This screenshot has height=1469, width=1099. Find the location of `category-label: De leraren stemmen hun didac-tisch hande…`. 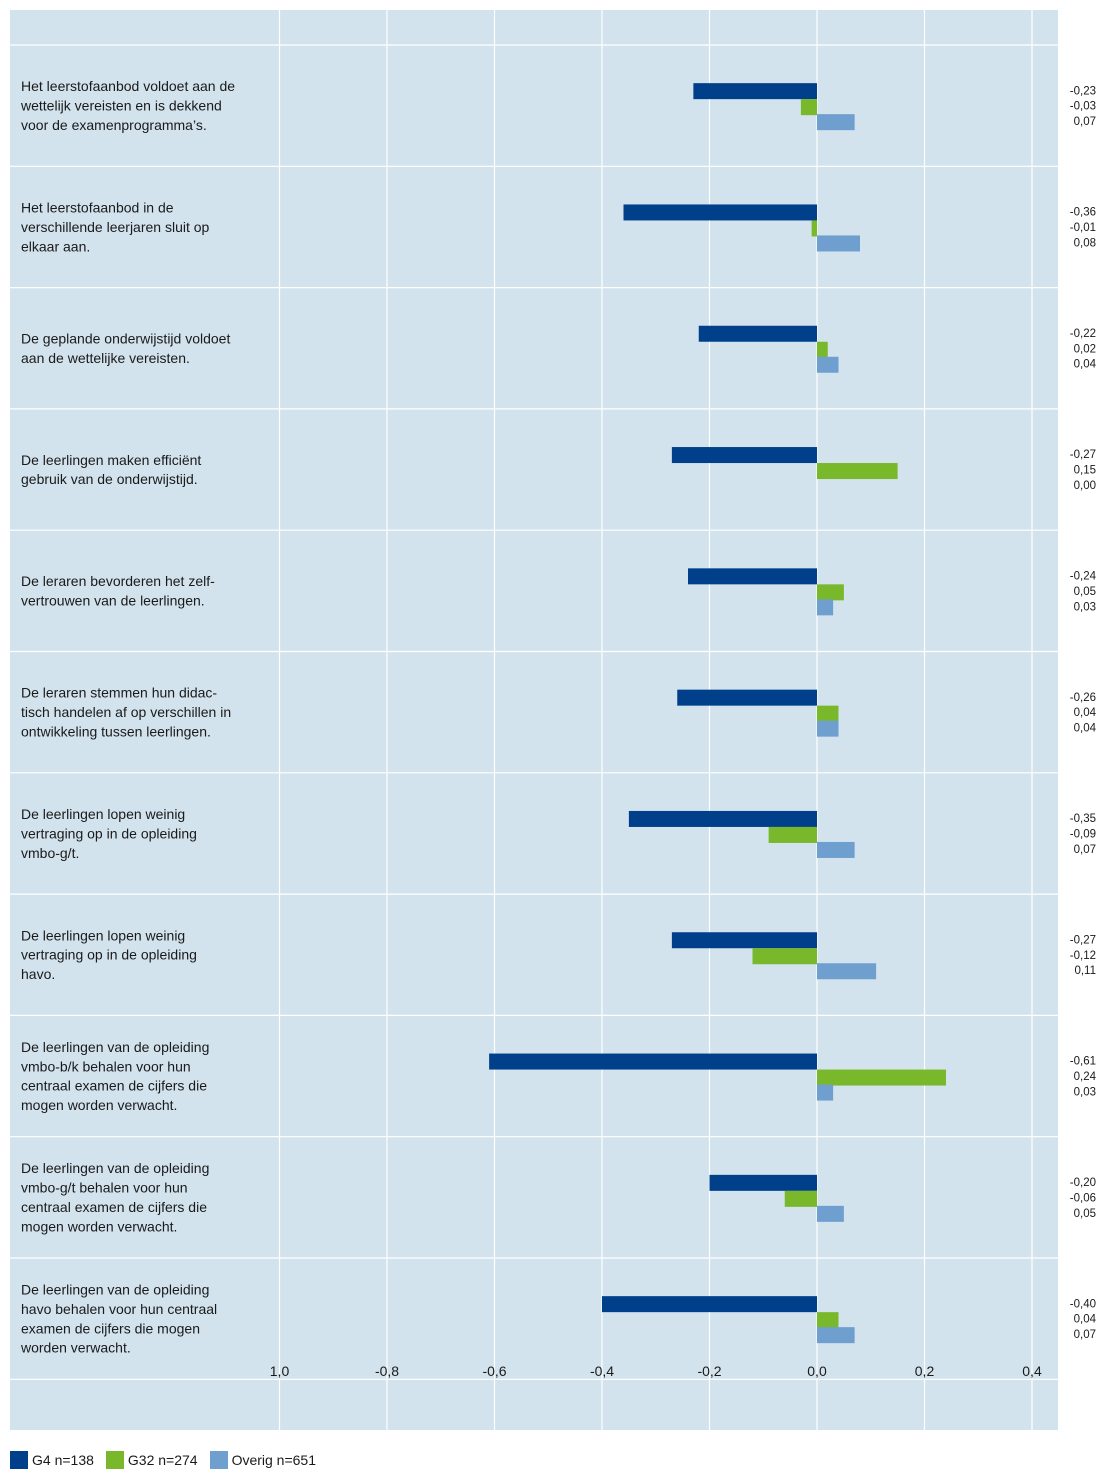

category-label: De leraren stemmen hun didac-tisch hande… is located at coordinates (126, 712).